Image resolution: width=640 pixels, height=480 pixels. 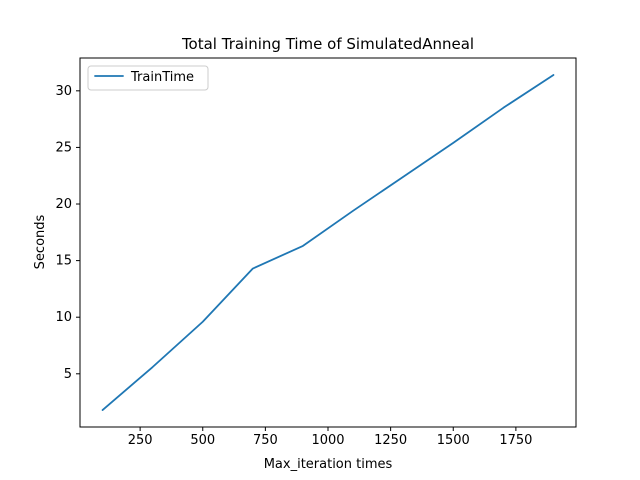 I want to click on legend: TrainTime, so click(x=148, y=78).